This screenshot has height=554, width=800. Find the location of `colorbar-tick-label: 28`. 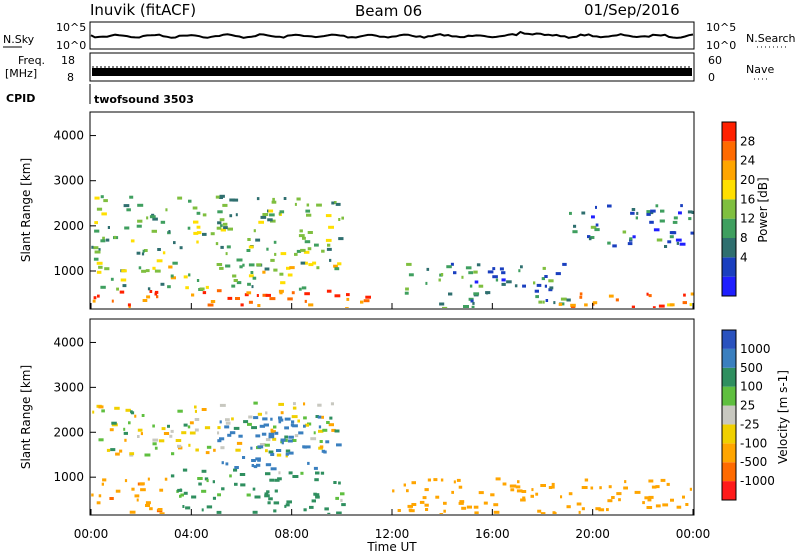

colorbar-tick-label: 28 is located at coordinates (747, 141).